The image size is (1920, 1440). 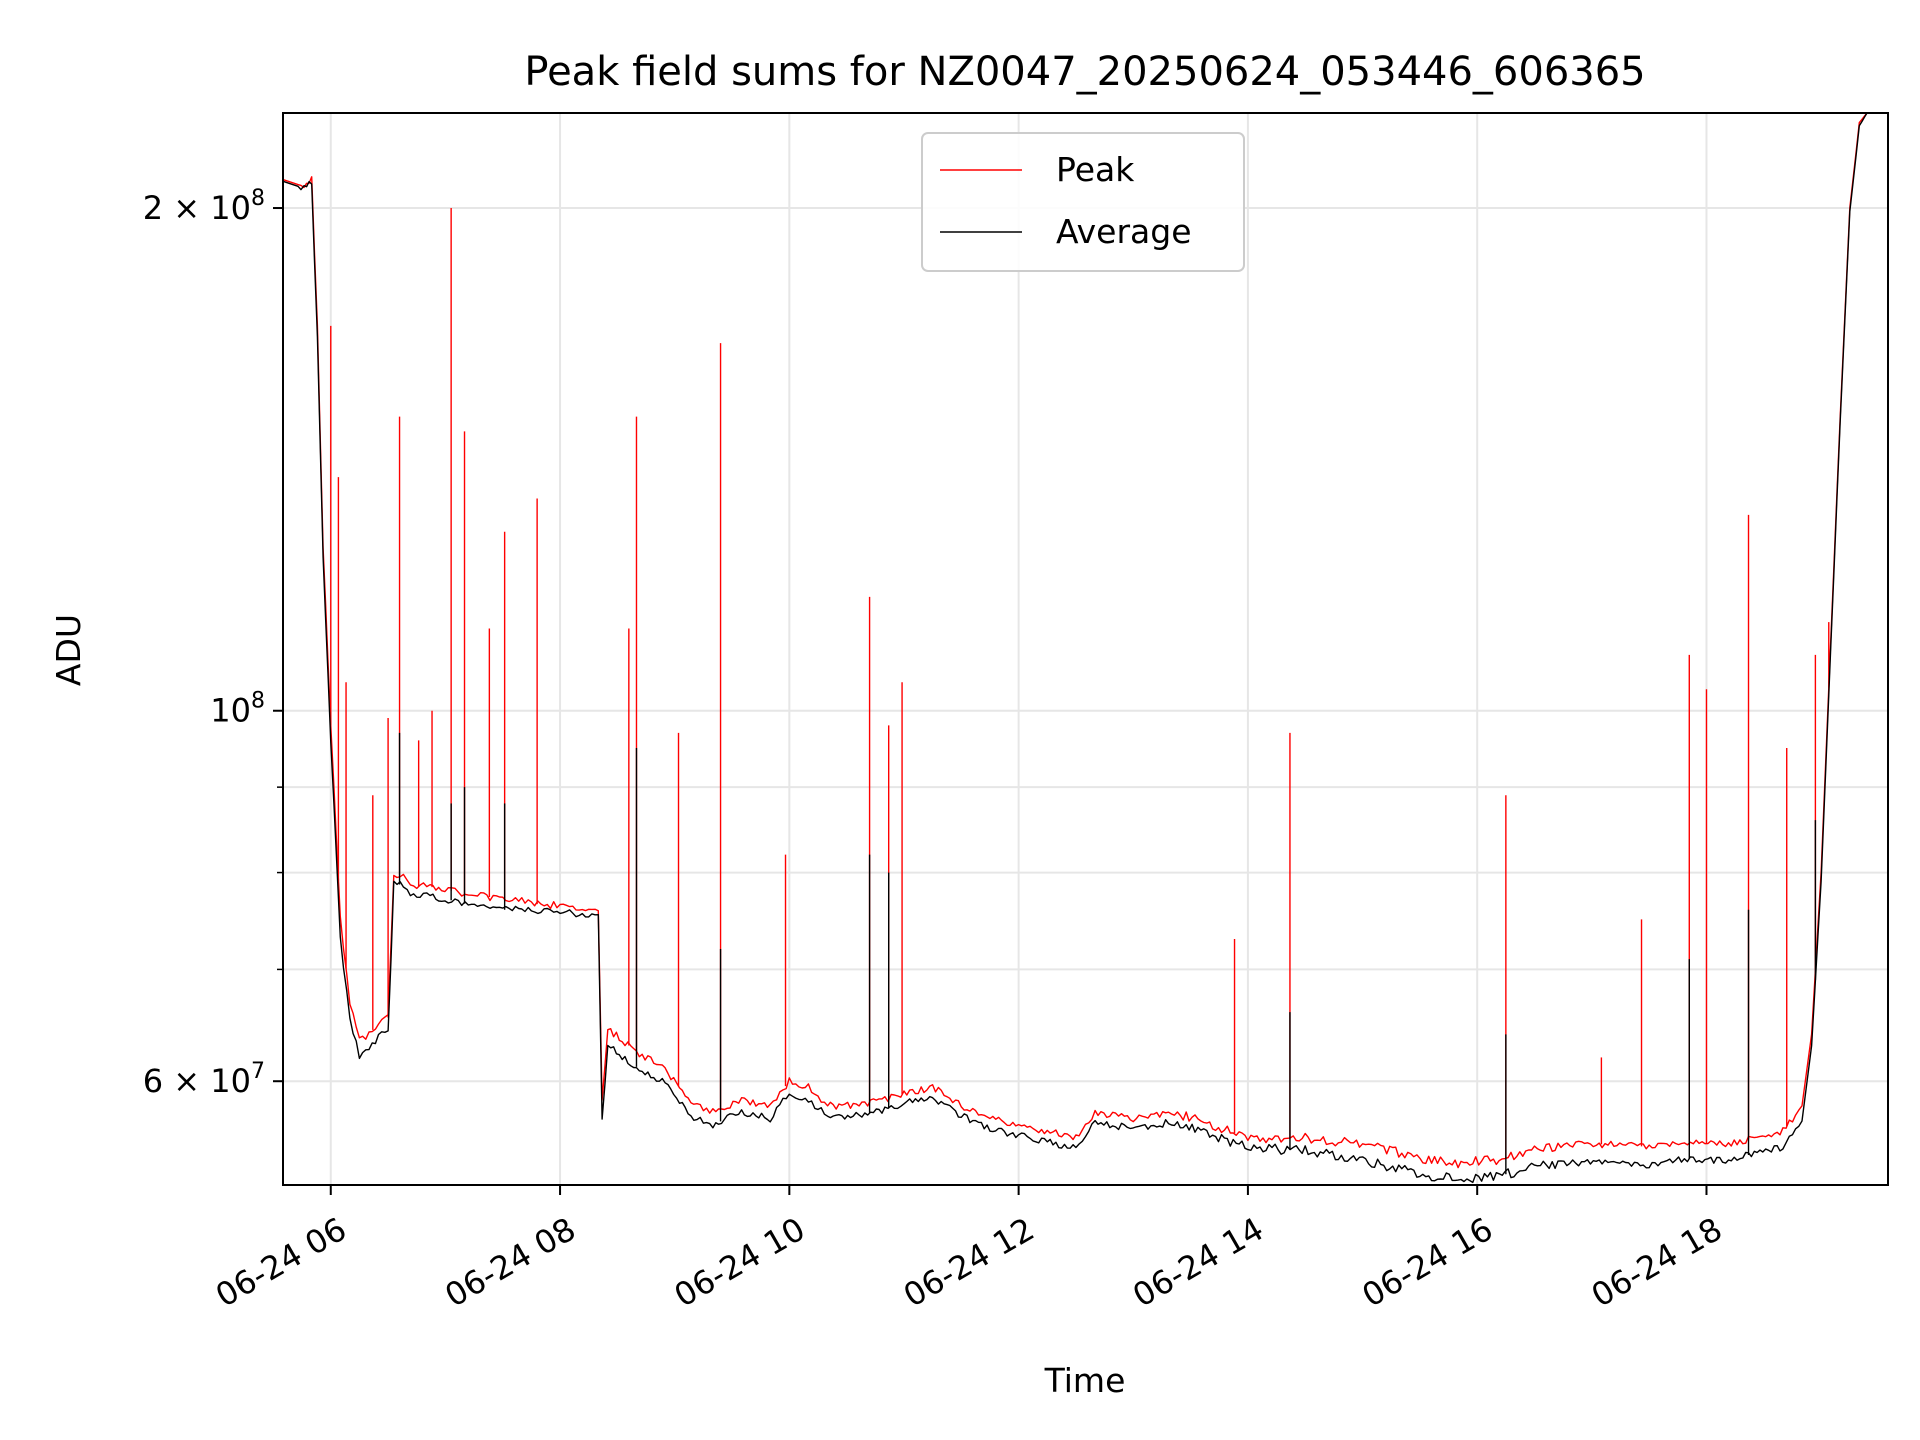 I want to click on legend-box, so click(x=1083, y=202).